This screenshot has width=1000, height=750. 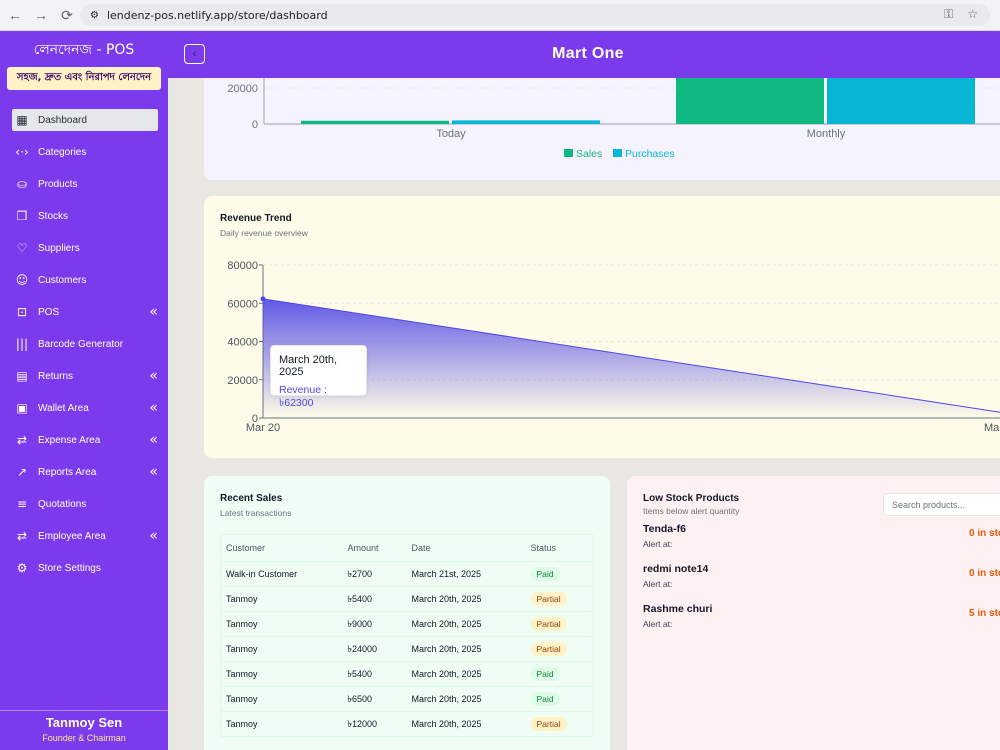 I want to click on revenue-subtitle: Daily revenue overview, so click(x=264, y=233).